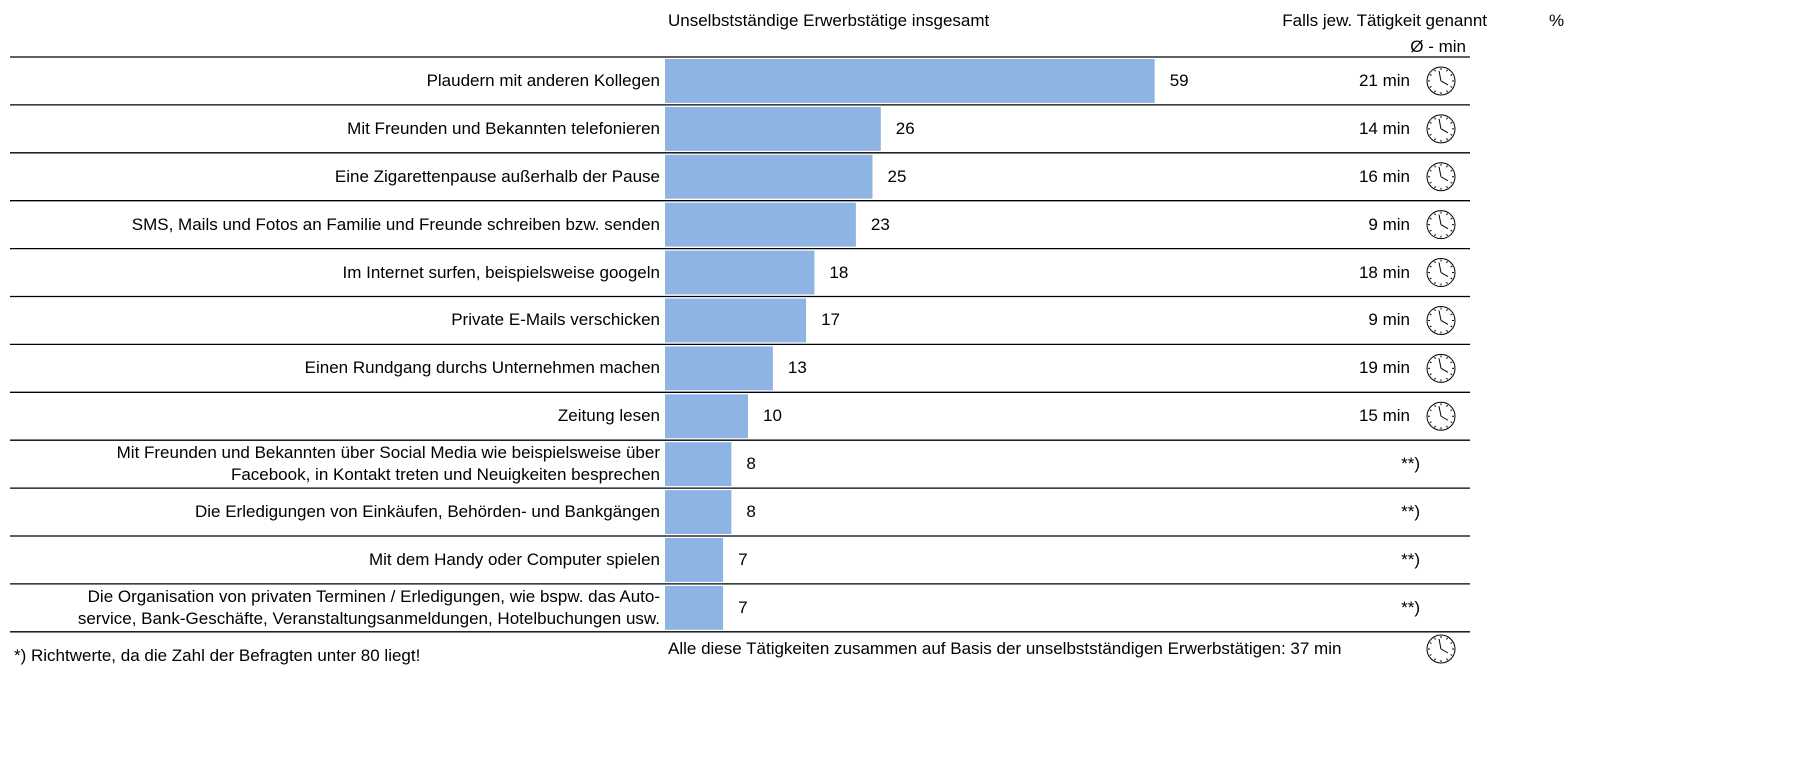 The width and height of the screenshot is (1798, 761). Describe the element at coordinates (1384, 128) in the screenshot. I see `minute-label: 14 min` at that location.